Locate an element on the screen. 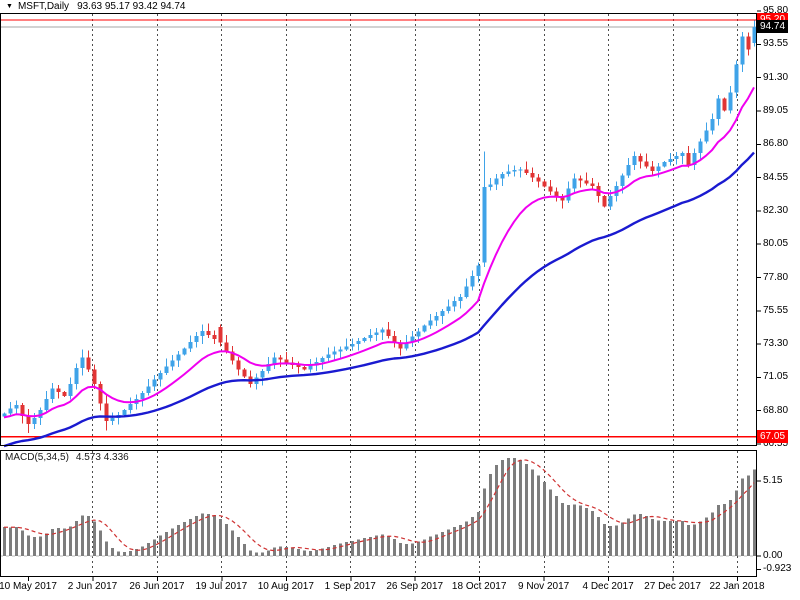 This screenshot has width=800, height=600. price-tick-label: 91.30 is located at coordinates (776, 77).